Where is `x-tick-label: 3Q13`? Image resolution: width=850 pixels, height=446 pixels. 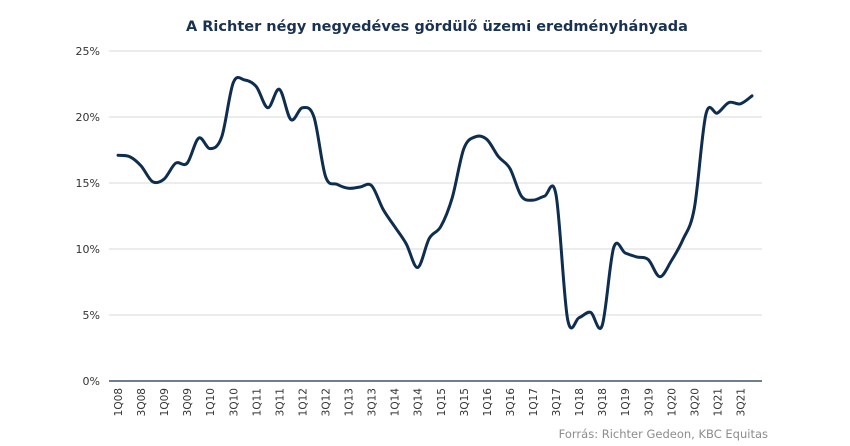
x-tick-label: 3Q13 is located at coordinates (373, 402).